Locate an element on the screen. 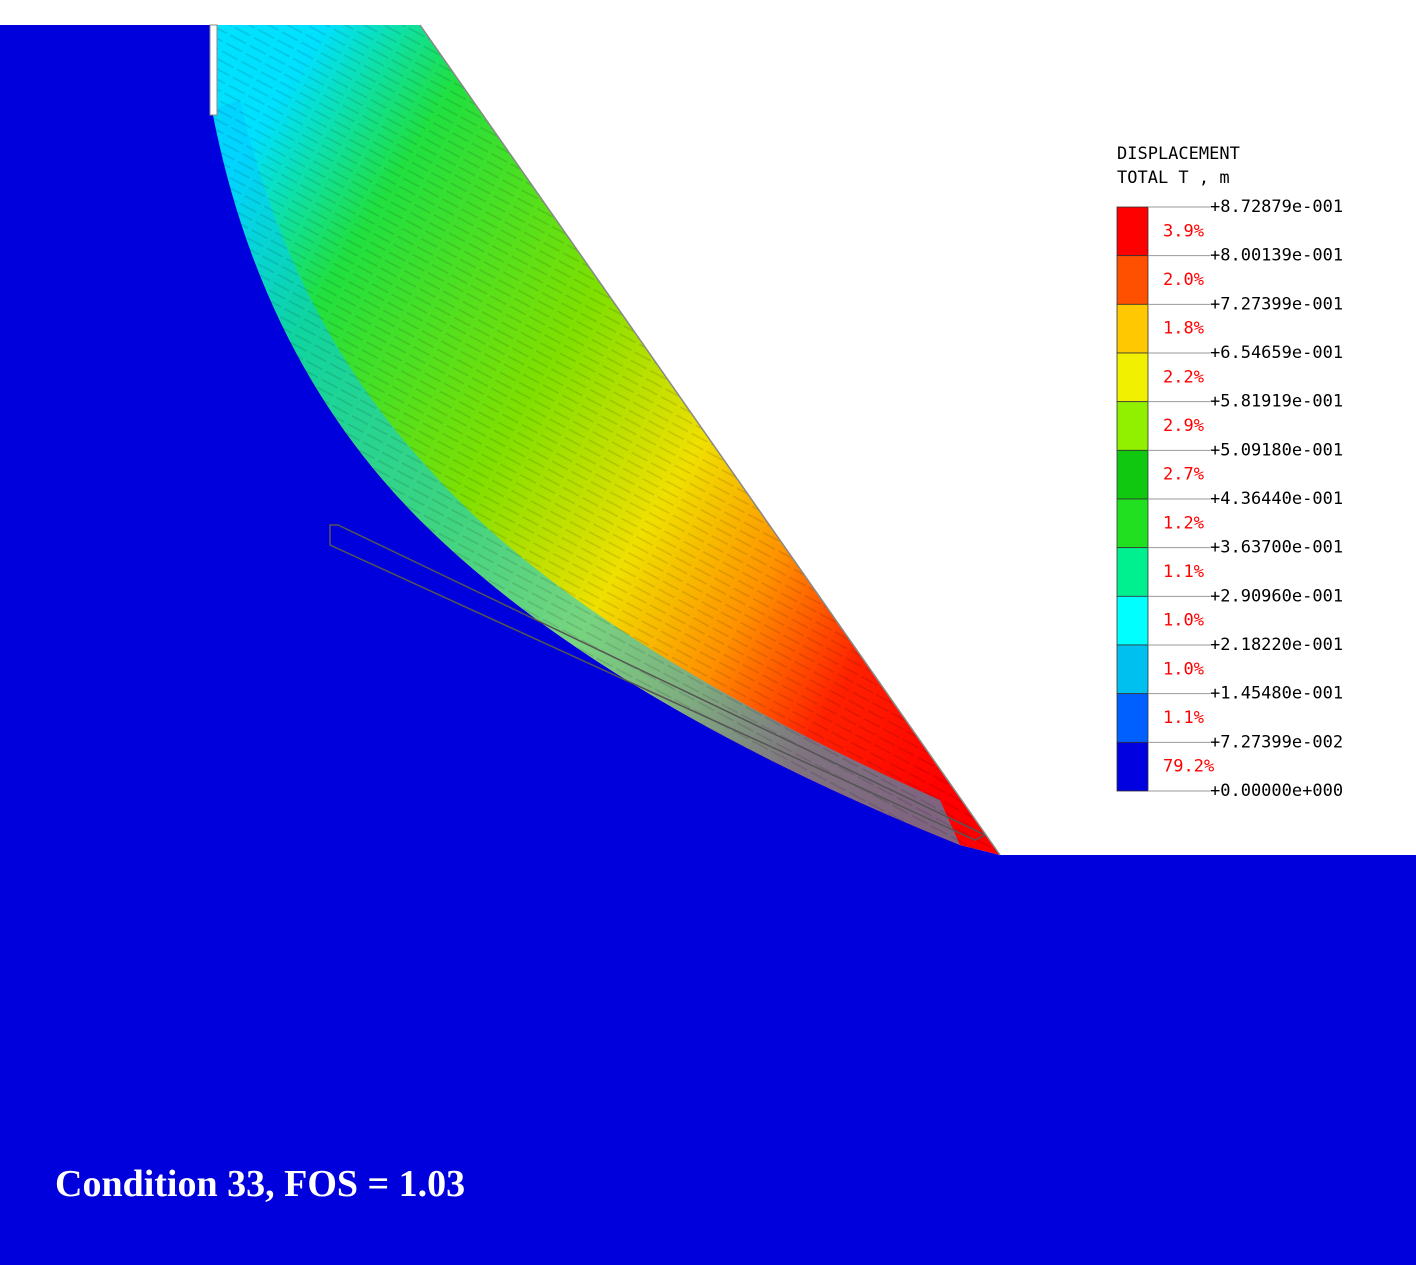 The image size is (1416, 1265). legend-percentage: 2.0% is located at coordinates (1183, 280).